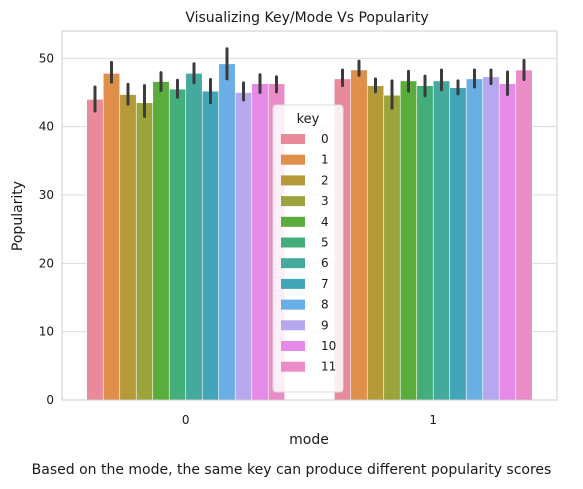 The image size is (583, 489). Describe the element at coordinates (46, 332) in the screenshot. I see `y-tick-label: 10` at that location.